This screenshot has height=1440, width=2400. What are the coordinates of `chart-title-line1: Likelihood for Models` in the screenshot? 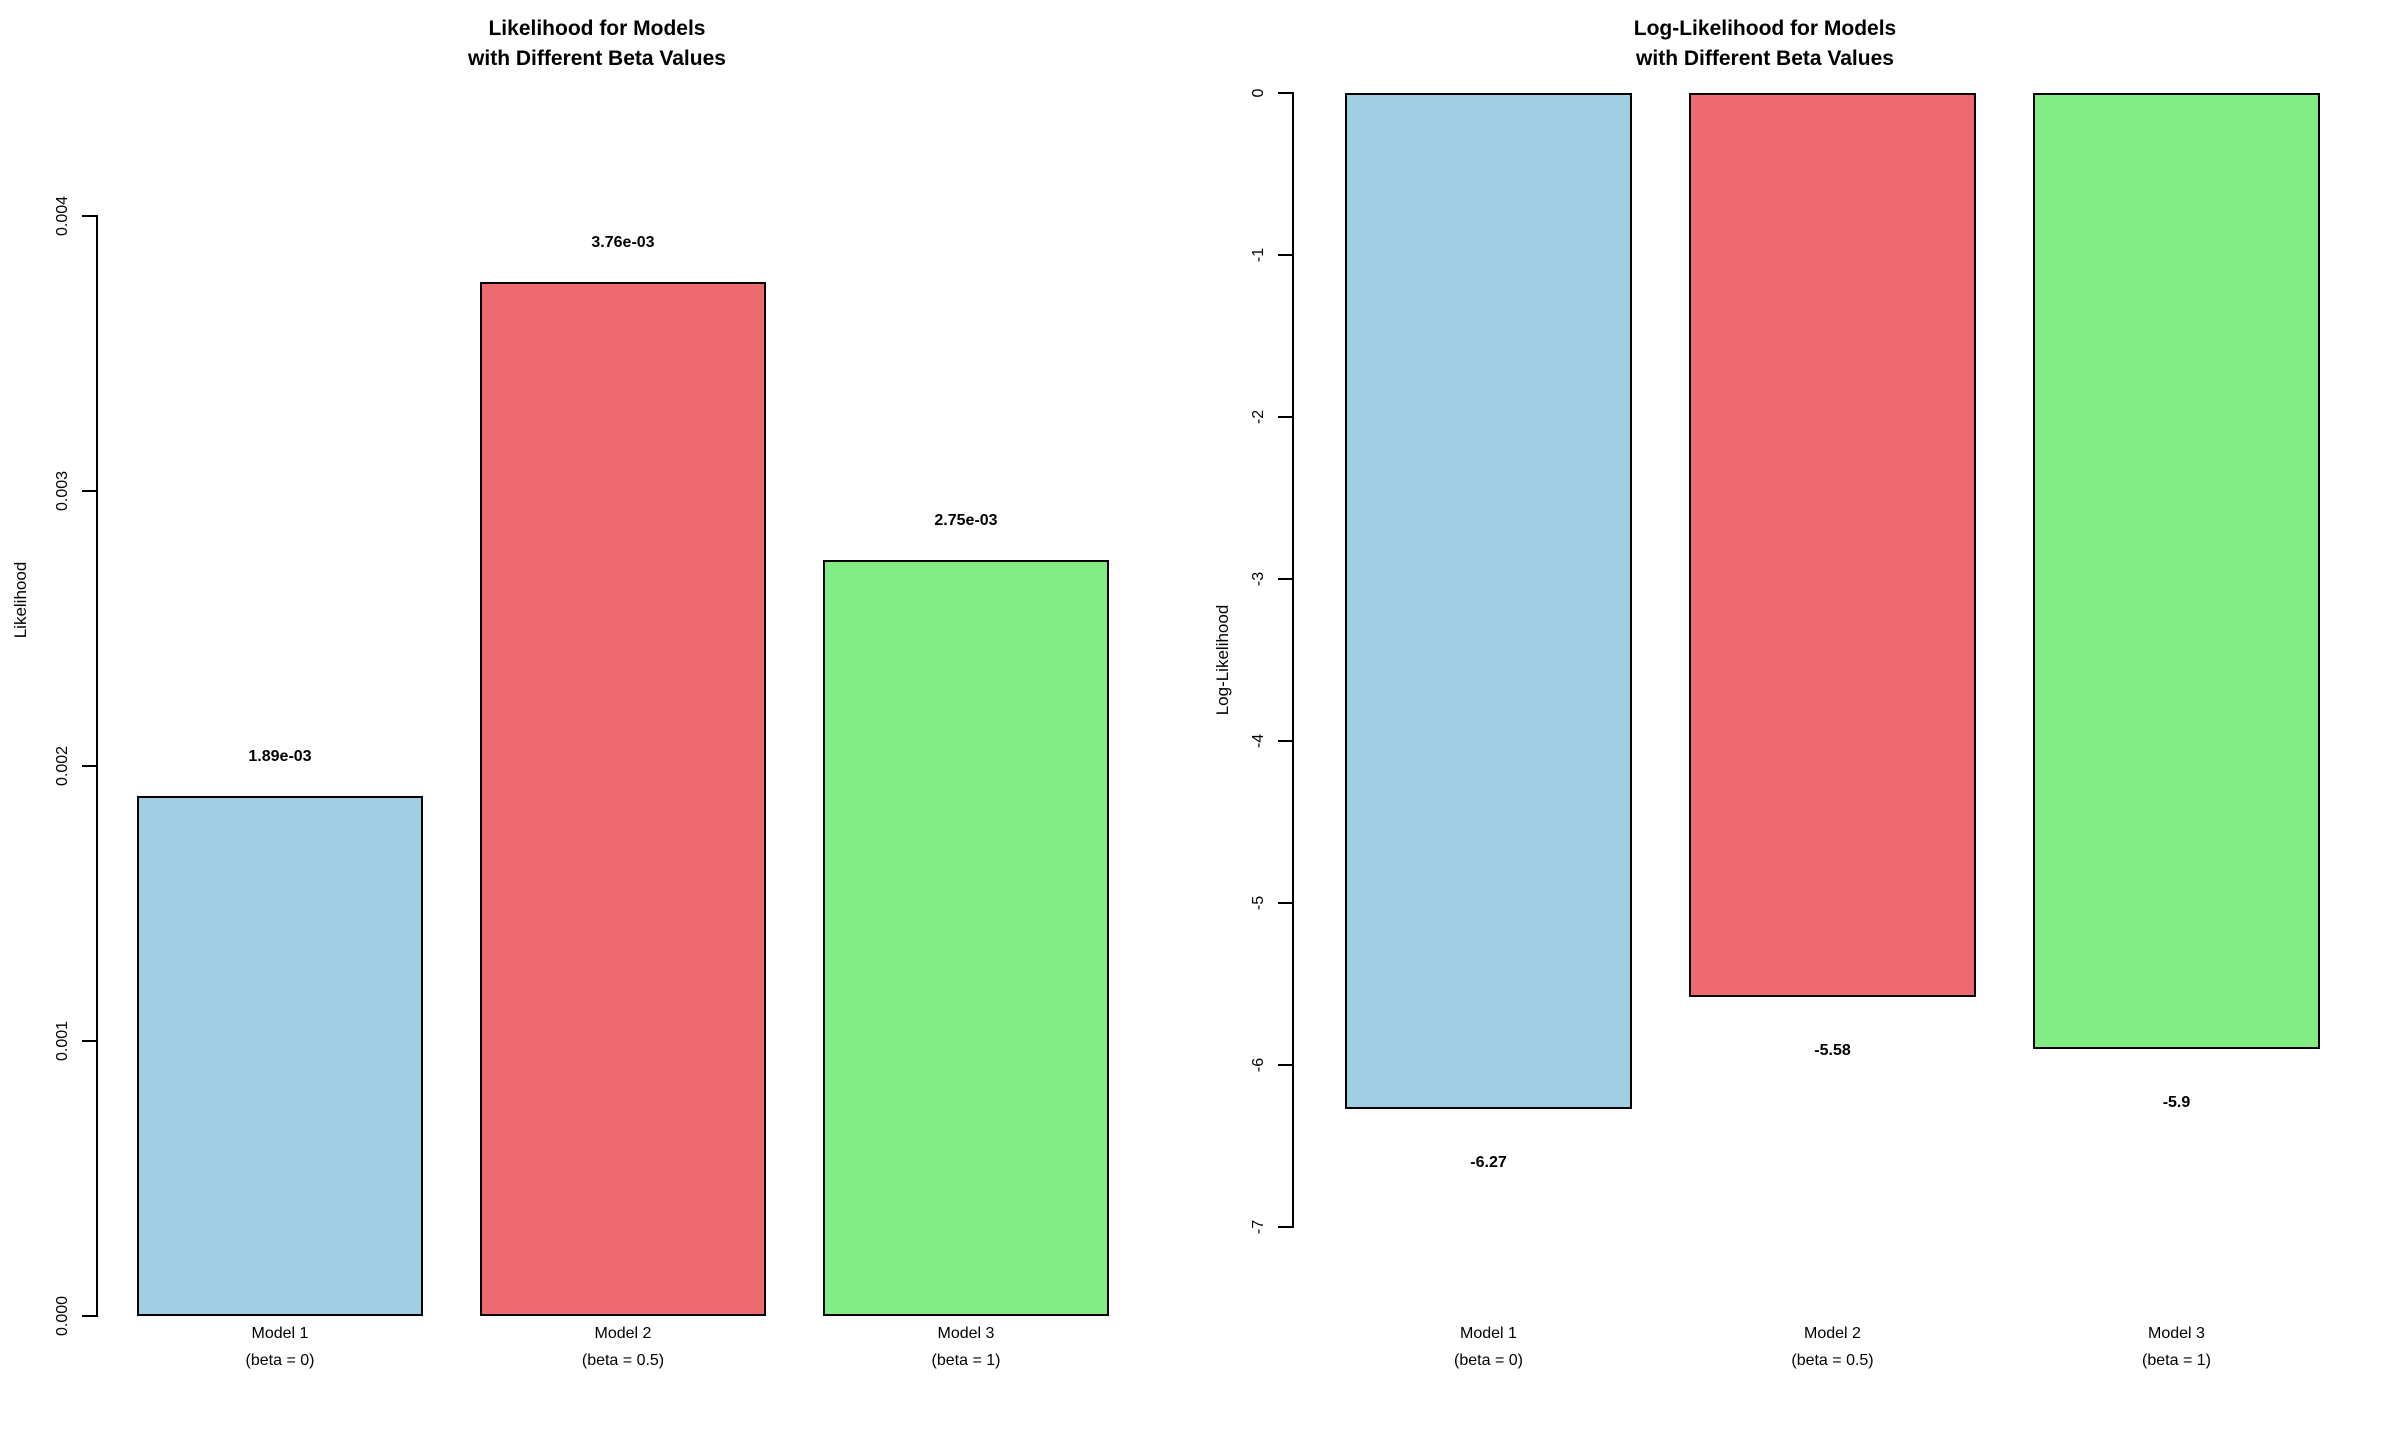 It's located at (597, 28).